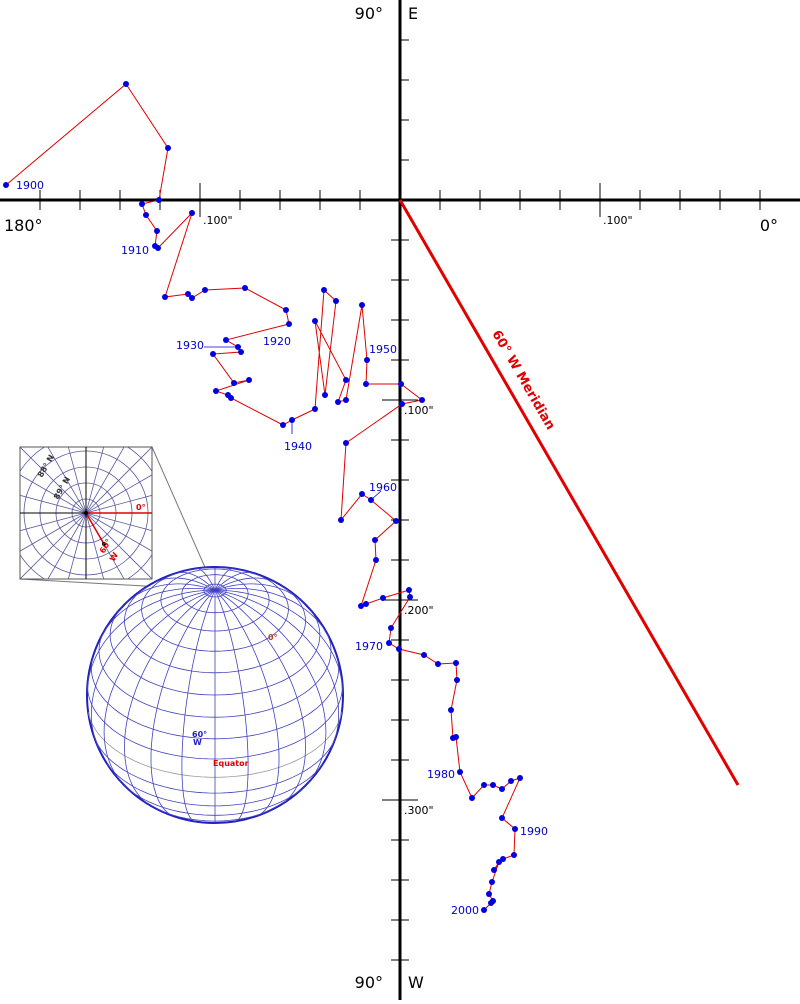 This screenshot has height=1004, width=800. What do you see at coordinates (277, 341) in the screenshot?
I see `year-label: 1920` at bounding box center [277, 341].